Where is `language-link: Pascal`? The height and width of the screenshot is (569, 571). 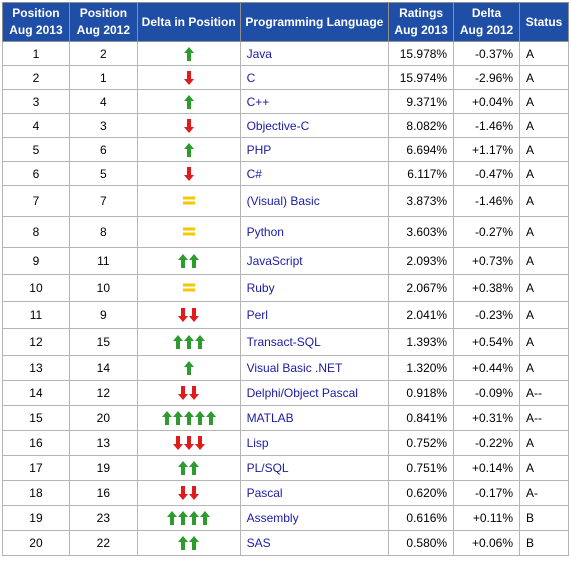 language-link: Pascal is located at coordinates (264, 493).